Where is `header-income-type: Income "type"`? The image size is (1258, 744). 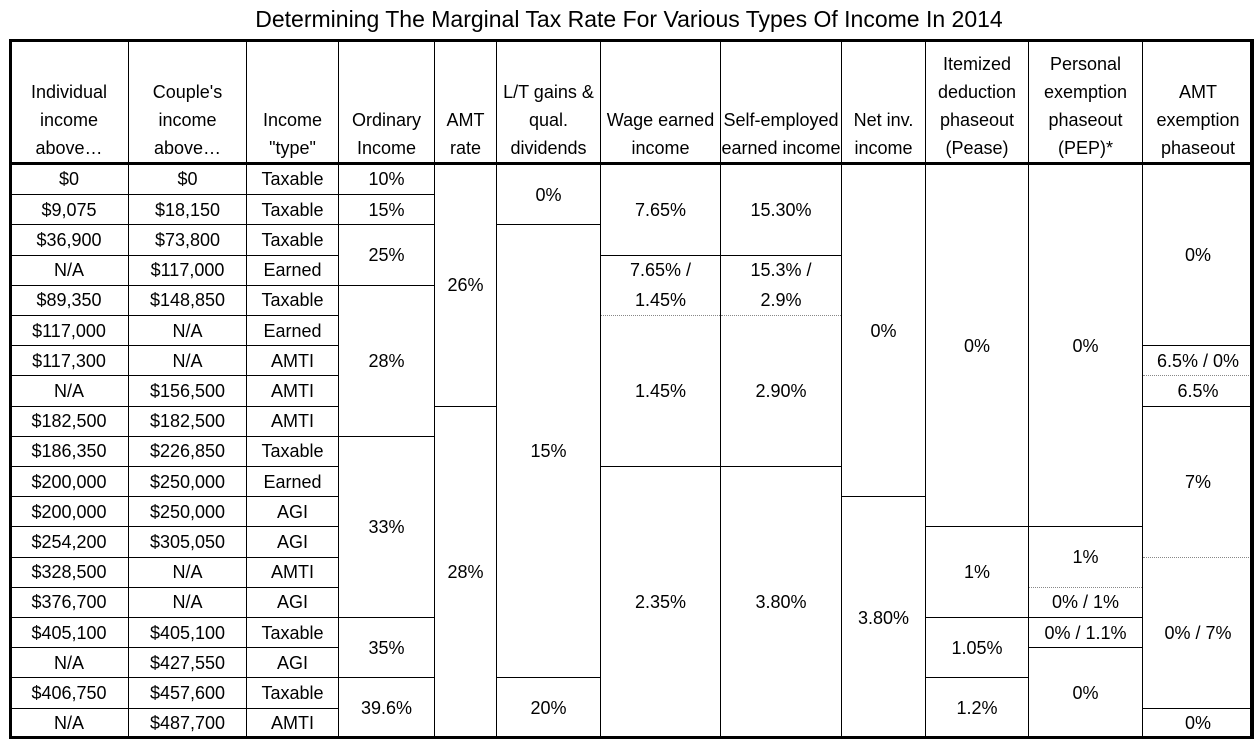
header-income-type: Income "type" is located at coordinates (292, 102).